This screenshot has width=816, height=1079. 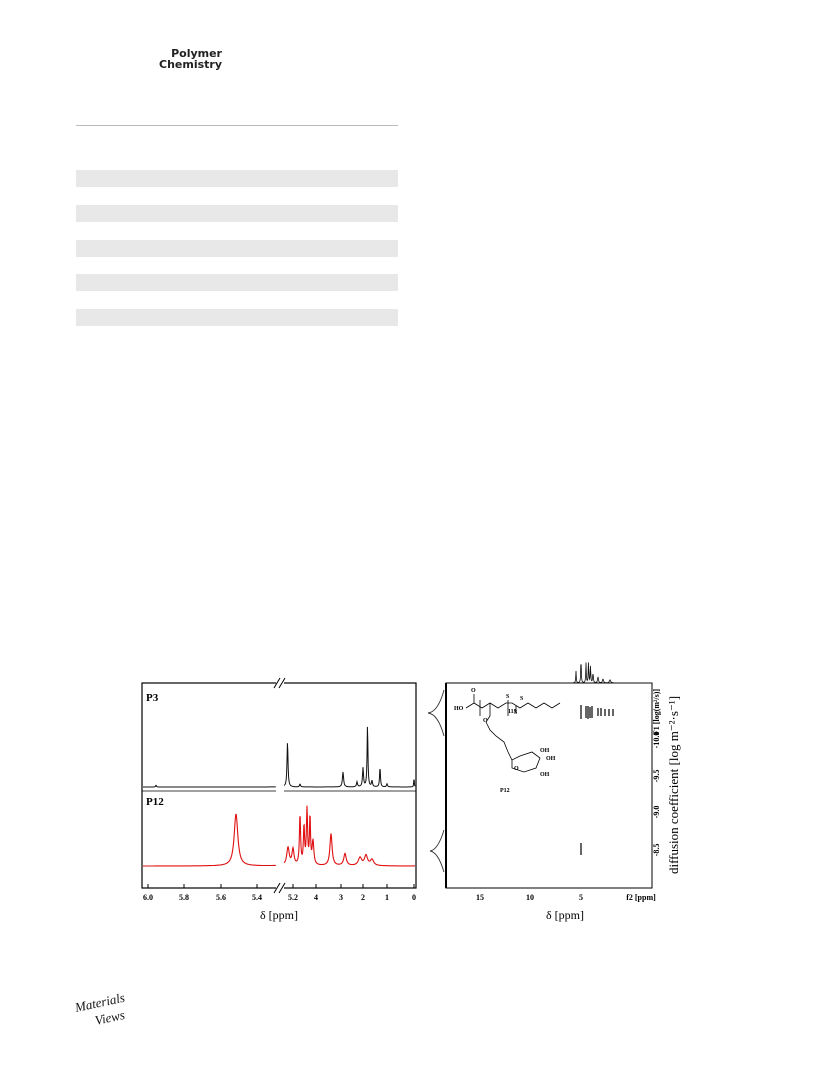 I want to click on molecule-sketch, so click(x=513, y=733).